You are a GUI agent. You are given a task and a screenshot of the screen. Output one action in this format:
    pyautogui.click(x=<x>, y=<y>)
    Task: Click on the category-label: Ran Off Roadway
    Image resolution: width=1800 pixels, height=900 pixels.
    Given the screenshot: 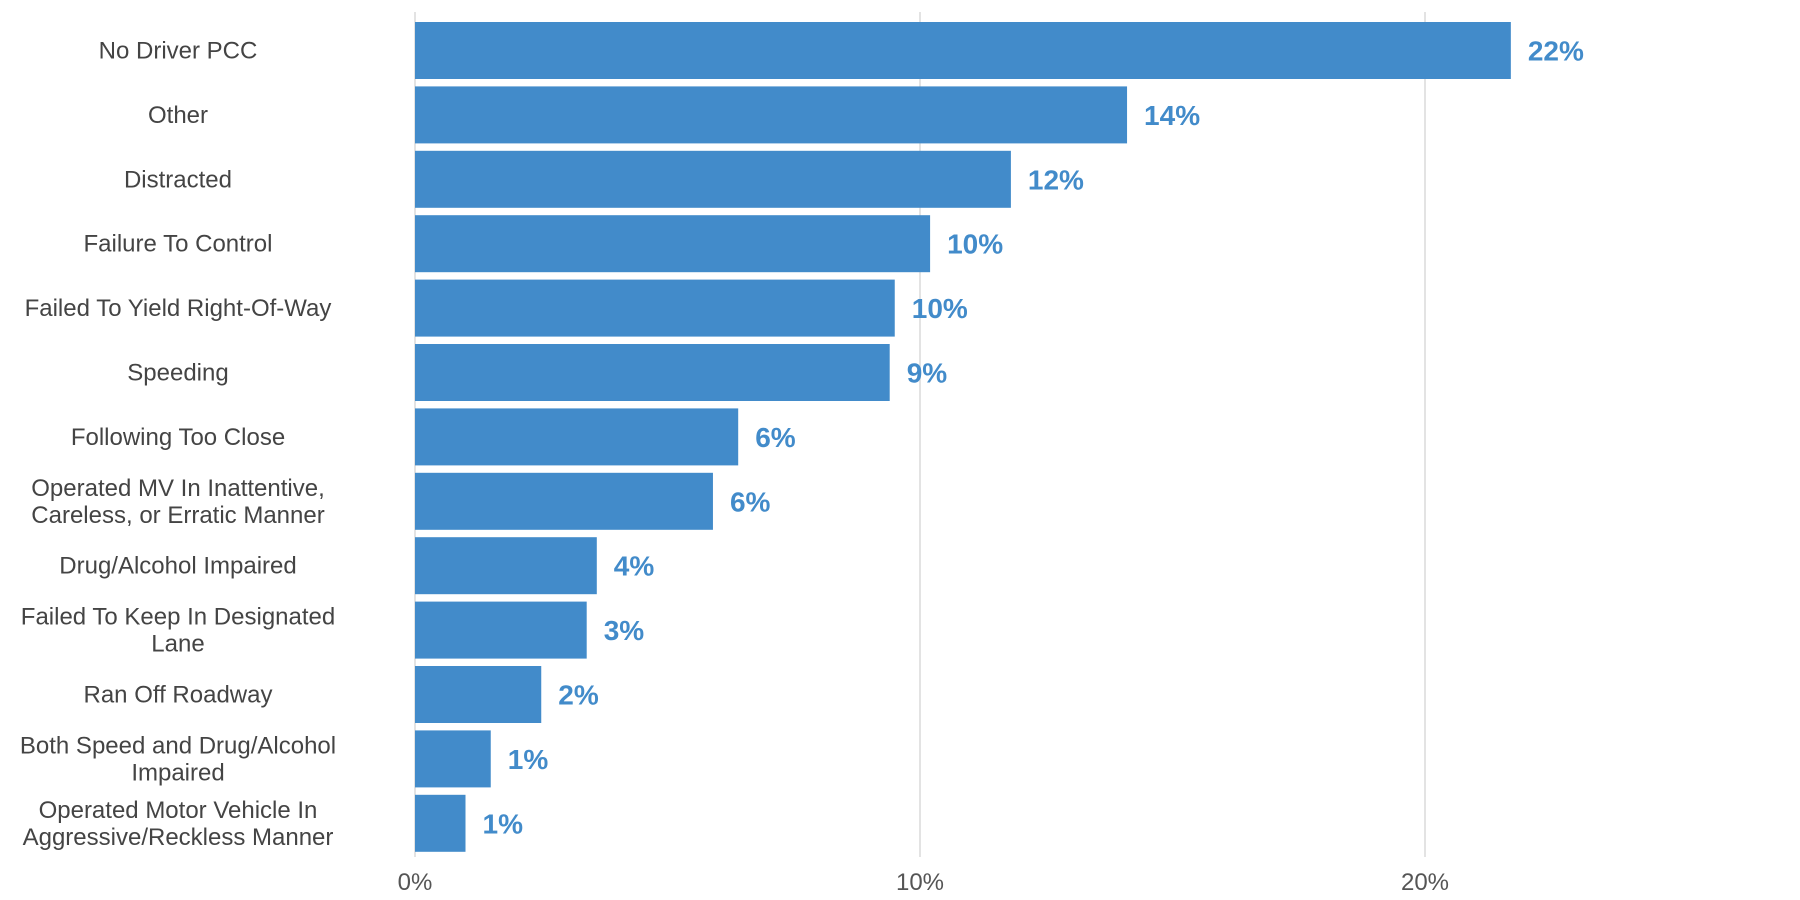 What is the action you would take?
    pyautogui.click(x=178, y=695)
    